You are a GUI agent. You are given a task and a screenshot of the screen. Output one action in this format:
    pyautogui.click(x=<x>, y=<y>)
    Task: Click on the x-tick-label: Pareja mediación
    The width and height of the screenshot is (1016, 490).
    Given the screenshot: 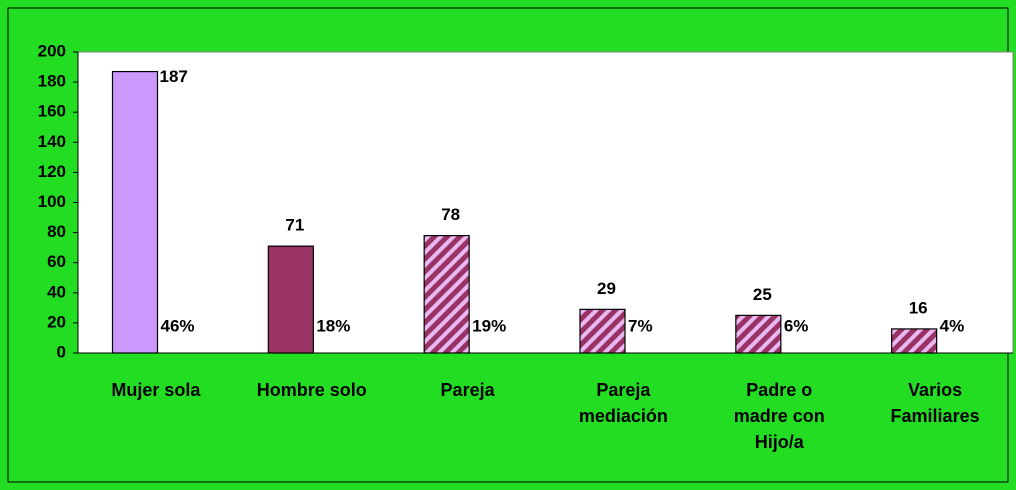 What is the action you would take?
    pyautogui.click(x=623, y=403)
    